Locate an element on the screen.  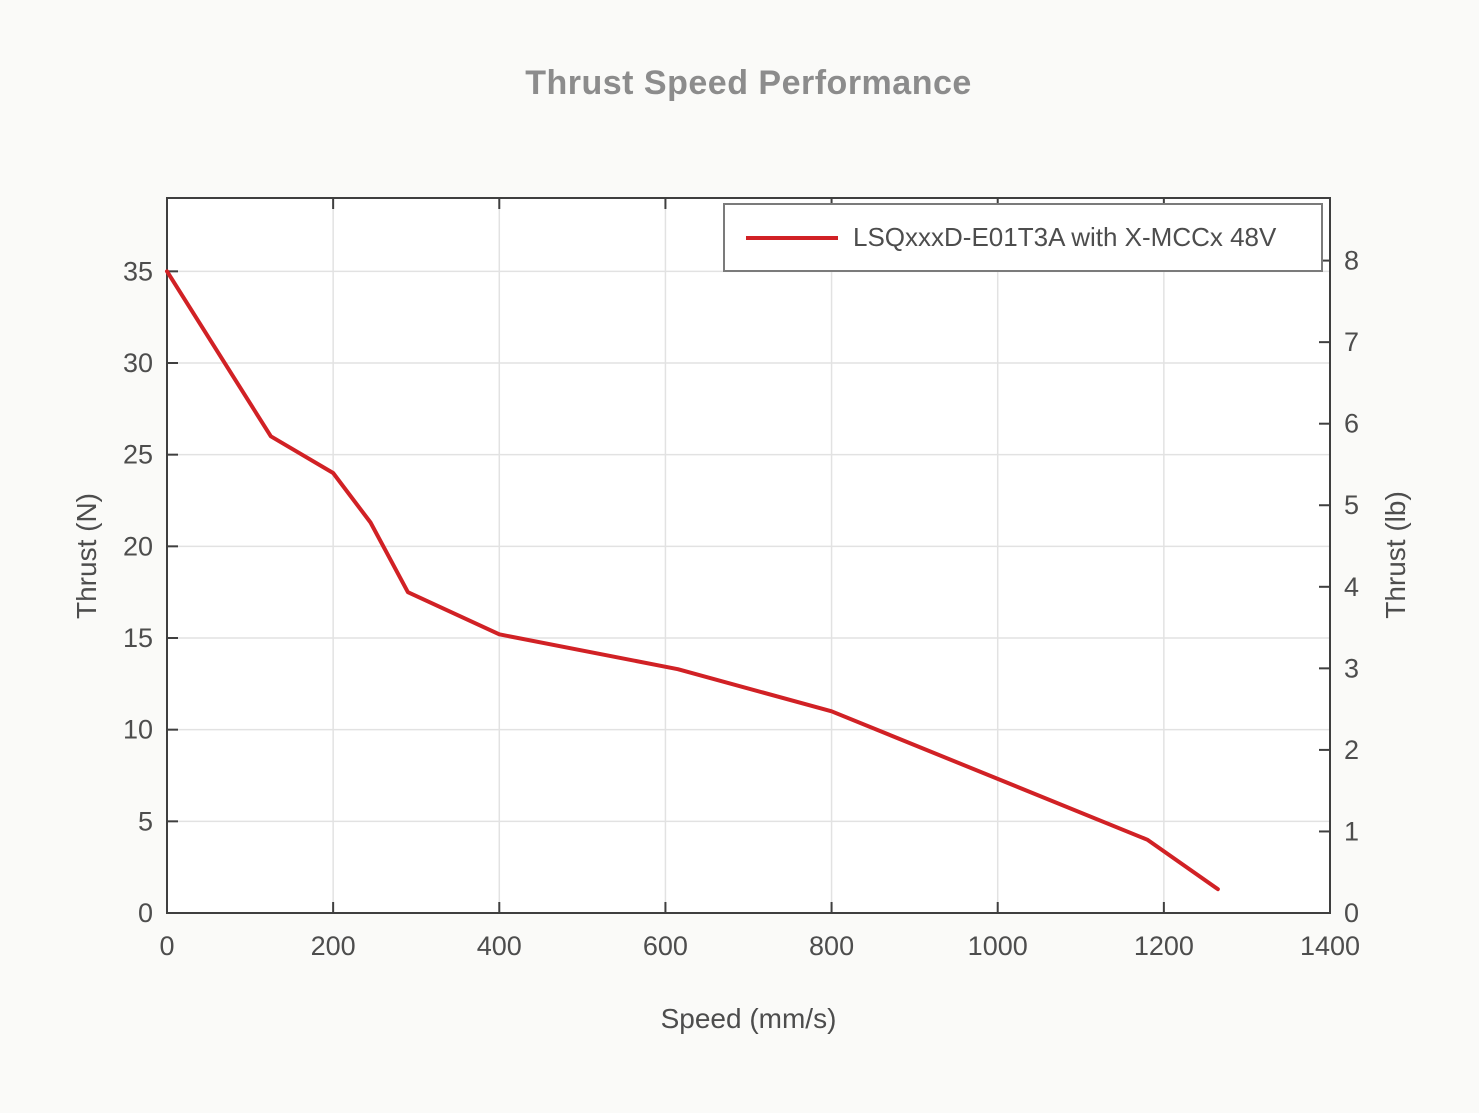
x-tick-label: 600 is located at coordinates (665, 946).